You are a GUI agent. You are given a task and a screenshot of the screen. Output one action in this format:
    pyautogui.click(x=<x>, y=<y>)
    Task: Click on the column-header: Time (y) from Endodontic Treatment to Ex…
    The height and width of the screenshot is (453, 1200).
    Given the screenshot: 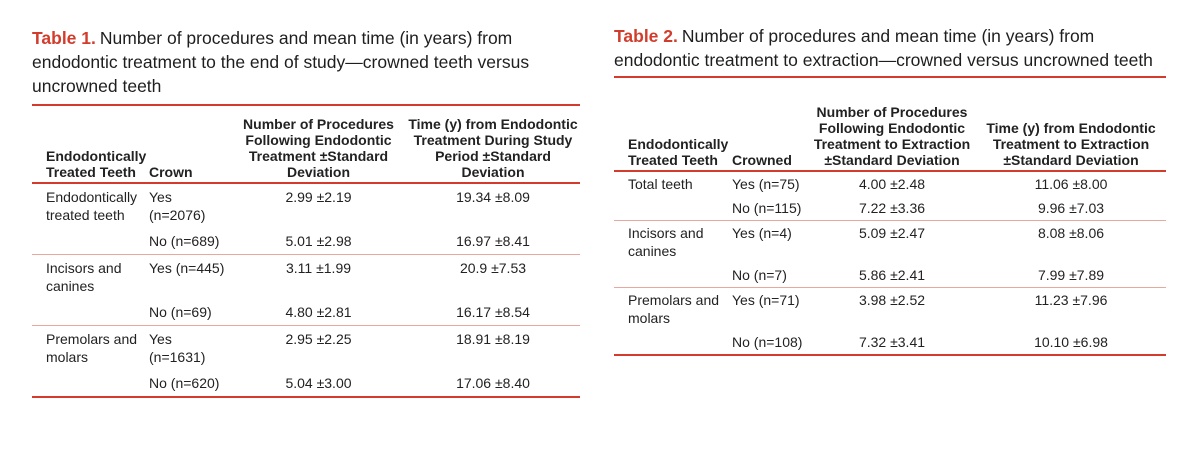 What is the action you would take?
    pyautogui.click(x=1071, y=124)
    